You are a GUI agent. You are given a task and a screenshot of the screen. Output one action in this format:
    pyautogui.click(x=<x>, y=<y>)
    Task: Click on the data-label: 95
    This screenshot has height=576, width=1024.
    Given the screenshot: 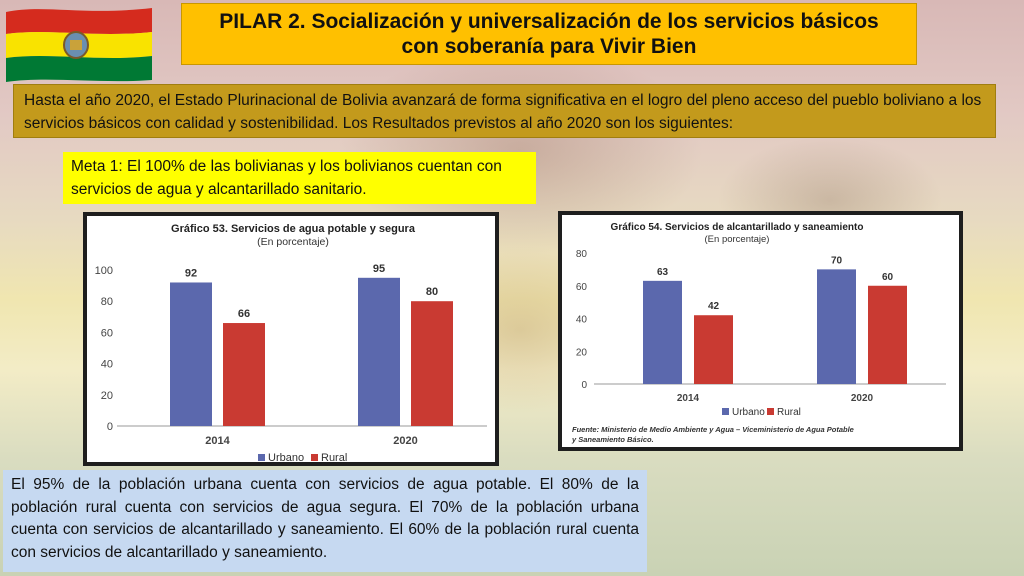 What is the action you would take?
    pyautogui.click(x=379, y=269)
    